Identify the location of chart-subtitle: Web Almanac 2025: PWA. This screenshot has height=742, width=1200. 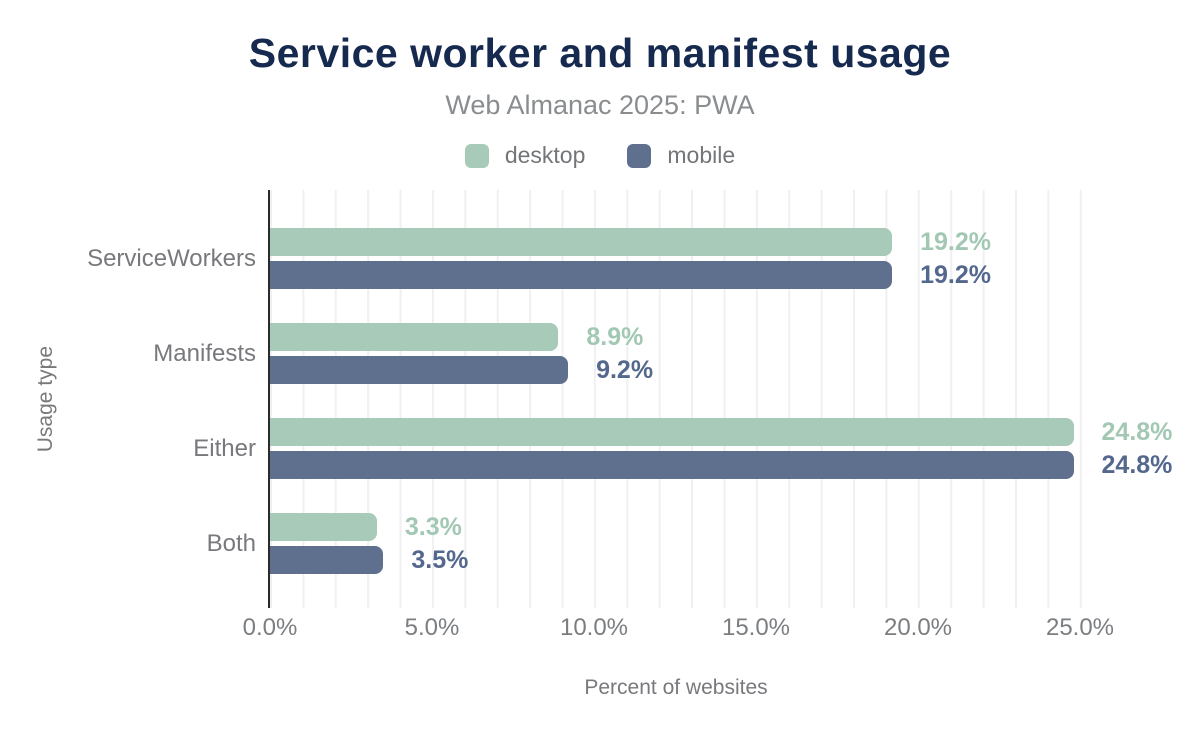
(600, 105).